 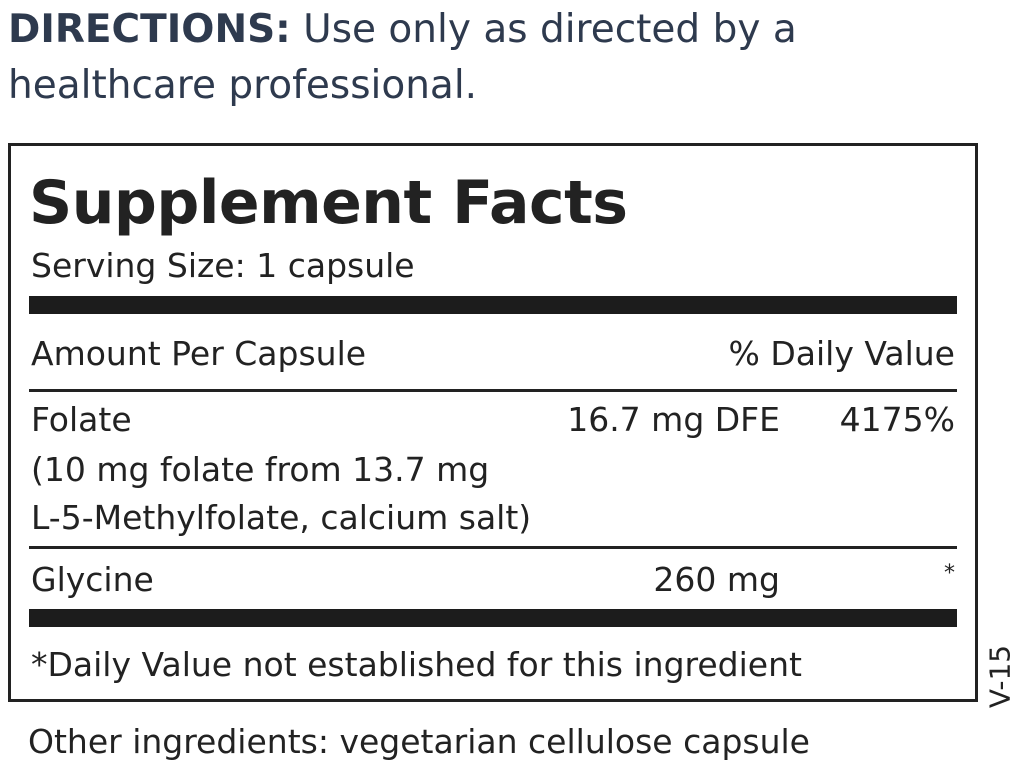 I want to click on ingredient-amount: 16.7 mg DFE, so click(x=673, y=419).